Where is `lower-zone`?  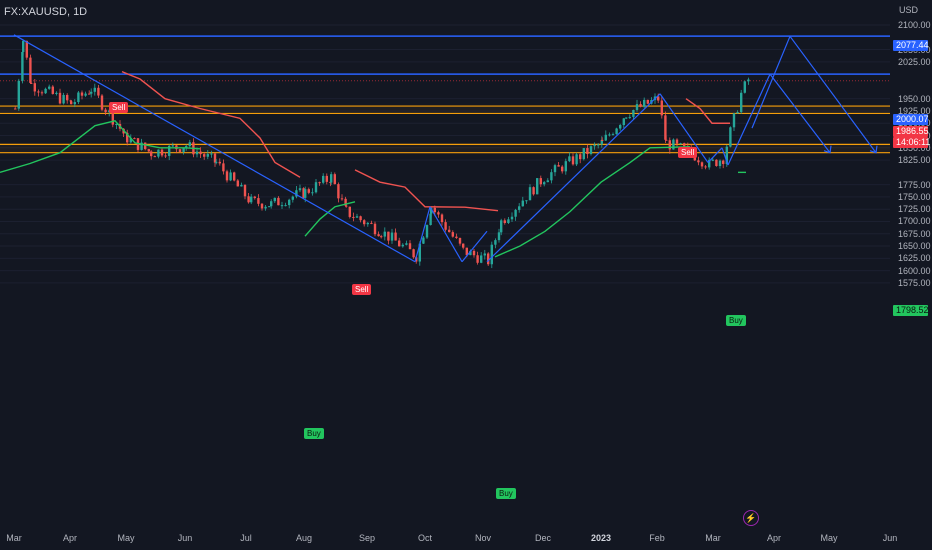
lower-zone is located at coordinates (445, 148).